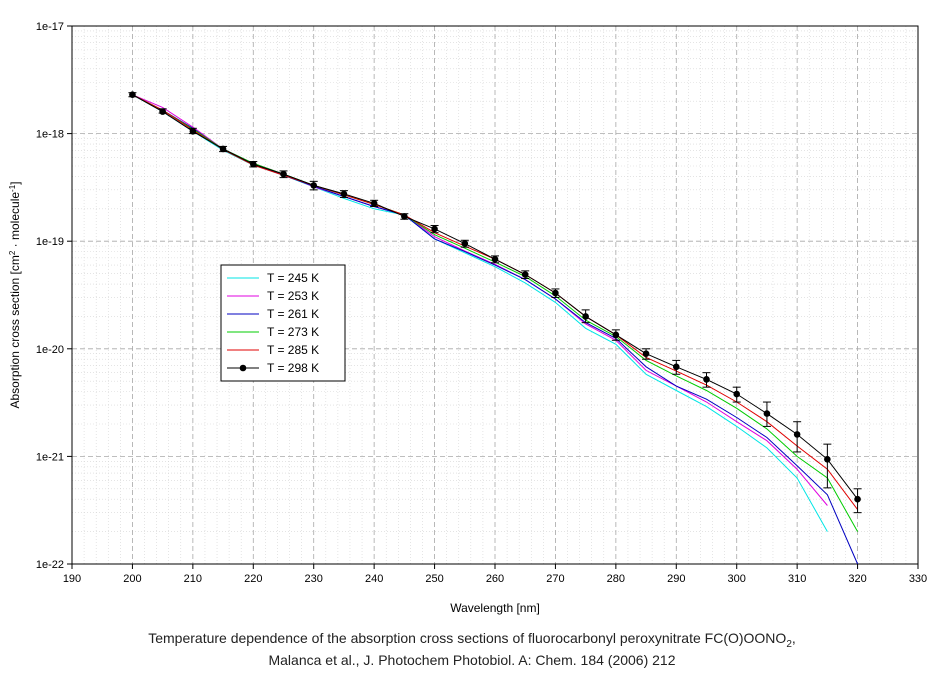 The height and width of the screenshot is (673, 944). What do you see at coordinates (293, 350) in the screenshot?
I see `legend-label: T = 285 K` at bounding box center [293, 350].